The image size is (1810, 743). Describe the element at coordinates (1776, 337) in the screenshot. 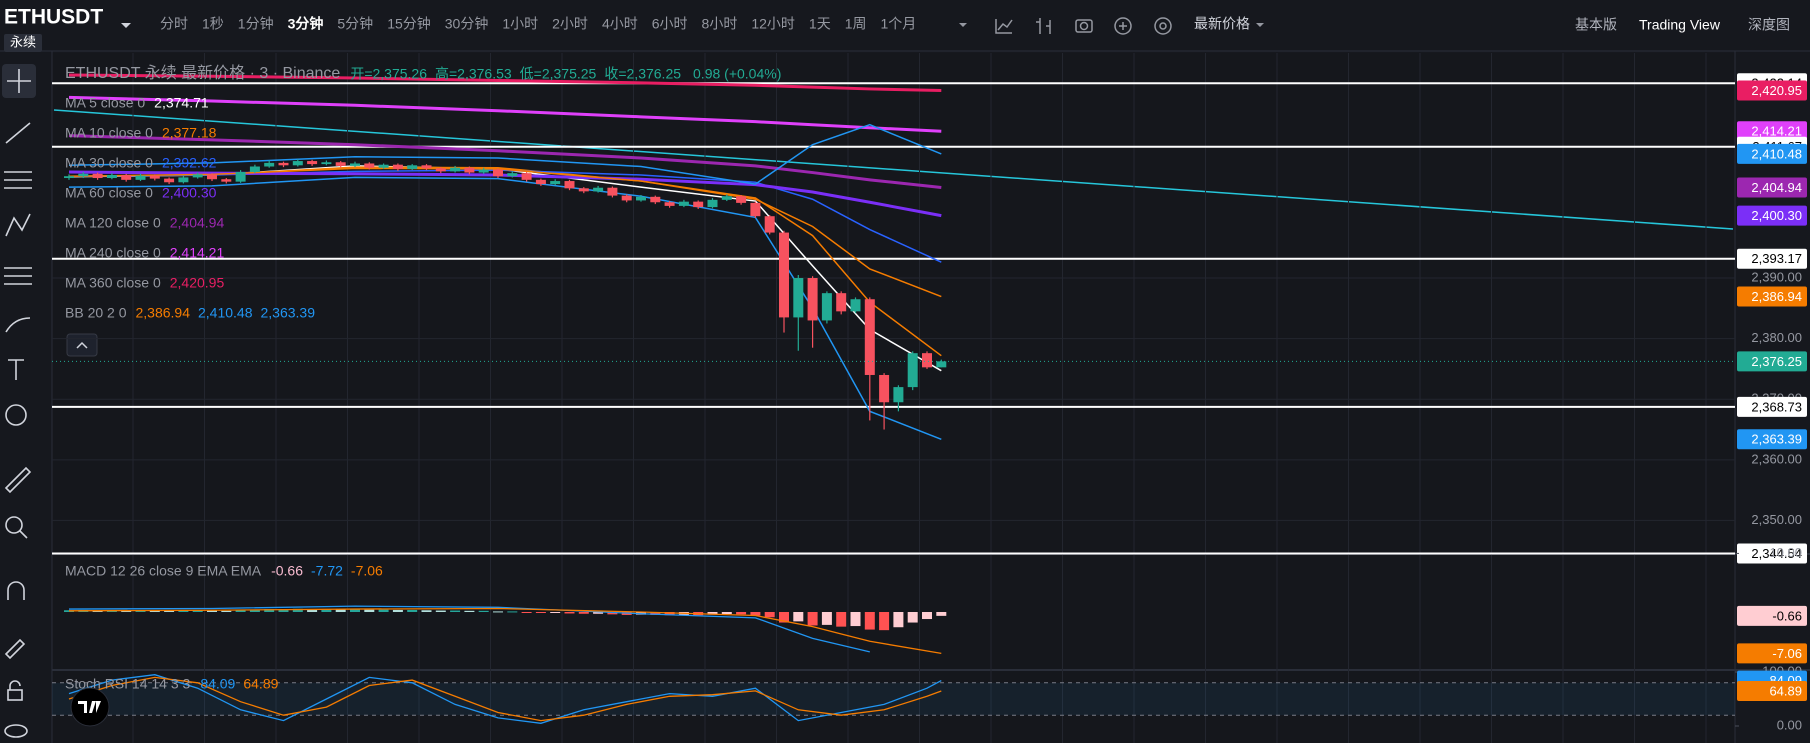

I see `y-tick-label: 2,380.00` at that location.